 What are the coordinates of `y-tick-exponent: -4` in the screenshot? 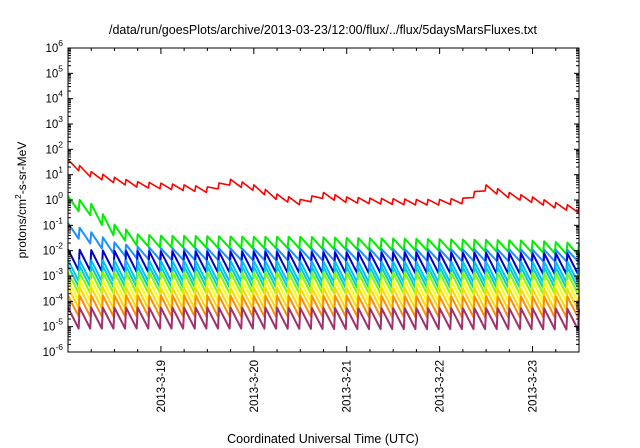 It's located at (59, 296).